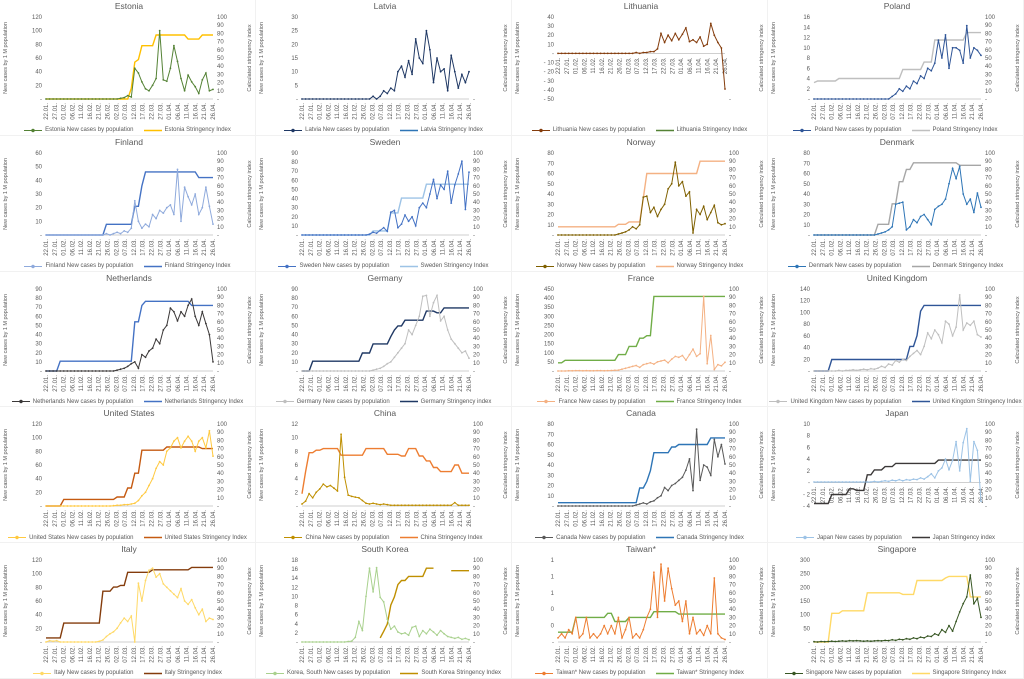  I want to click on x-axis-tick: 11.04., so click(700, 382).